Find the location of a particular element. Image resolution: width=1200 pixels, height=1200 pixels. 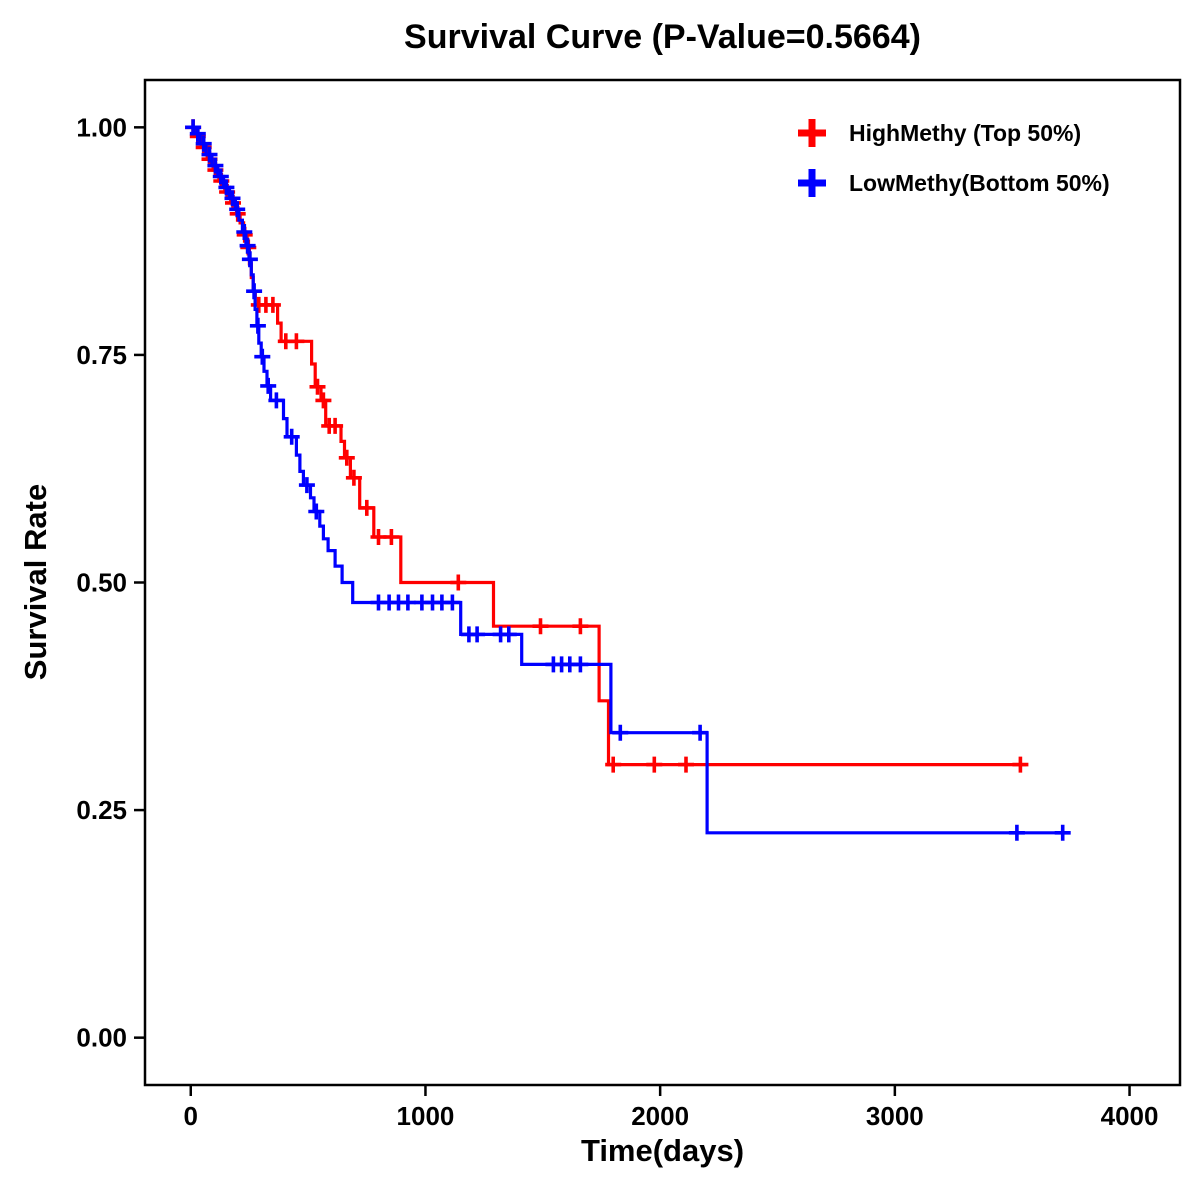

svg-text: 3000 is located at coordinates (895, 1116).